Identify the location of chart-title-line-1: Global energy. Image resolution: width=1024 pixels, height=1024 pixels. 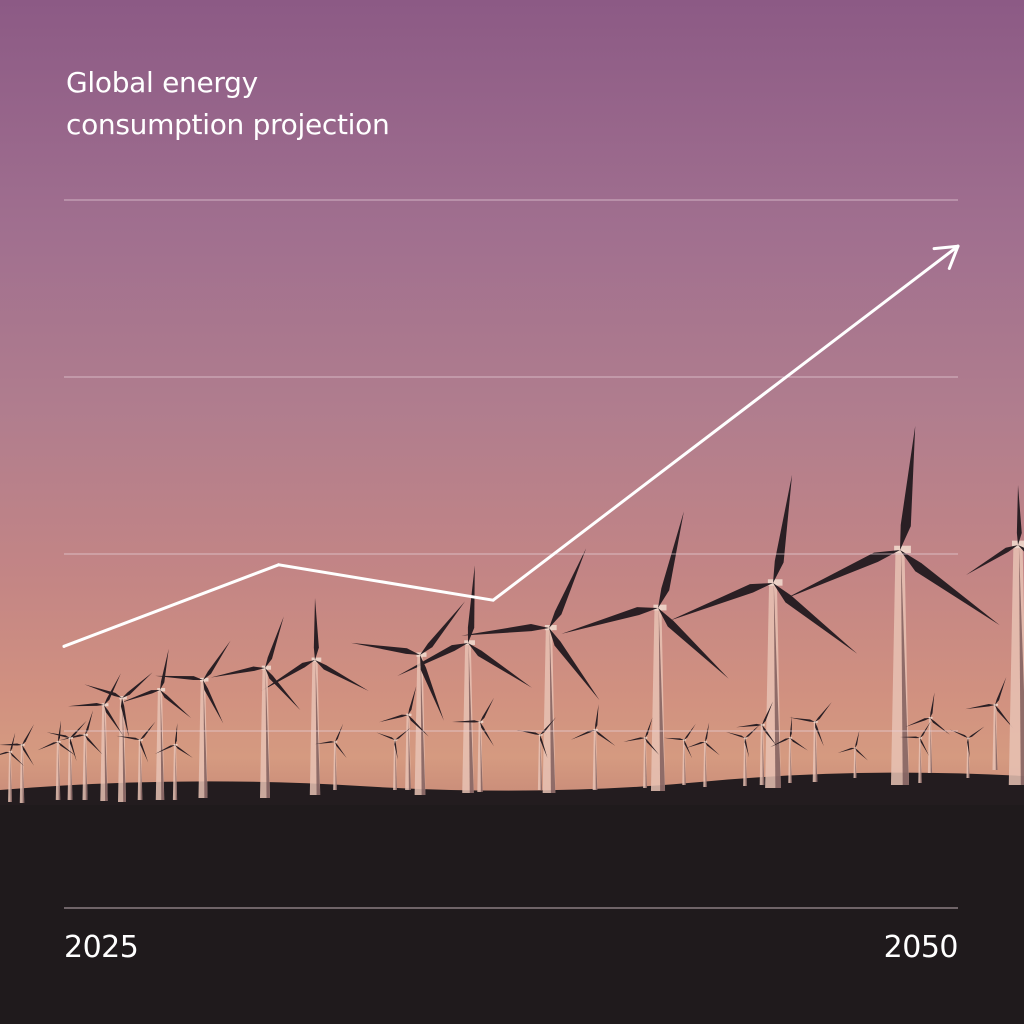
(162, 82).